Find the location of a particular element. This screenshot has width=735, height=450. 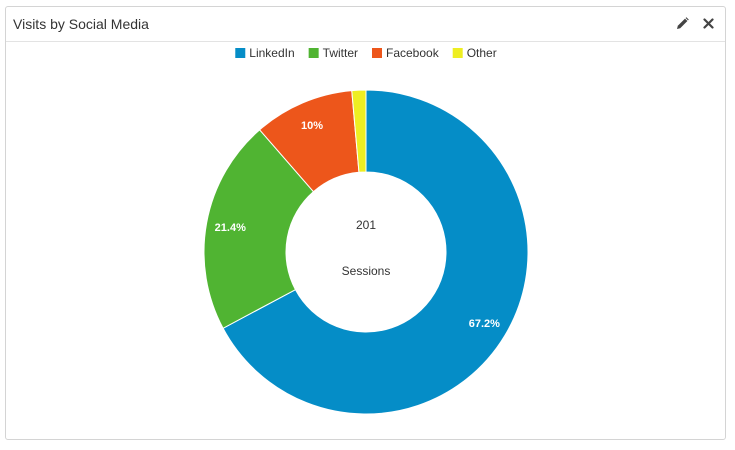

legend-item-twitter: Twitter is located at coordinates (333, 53).